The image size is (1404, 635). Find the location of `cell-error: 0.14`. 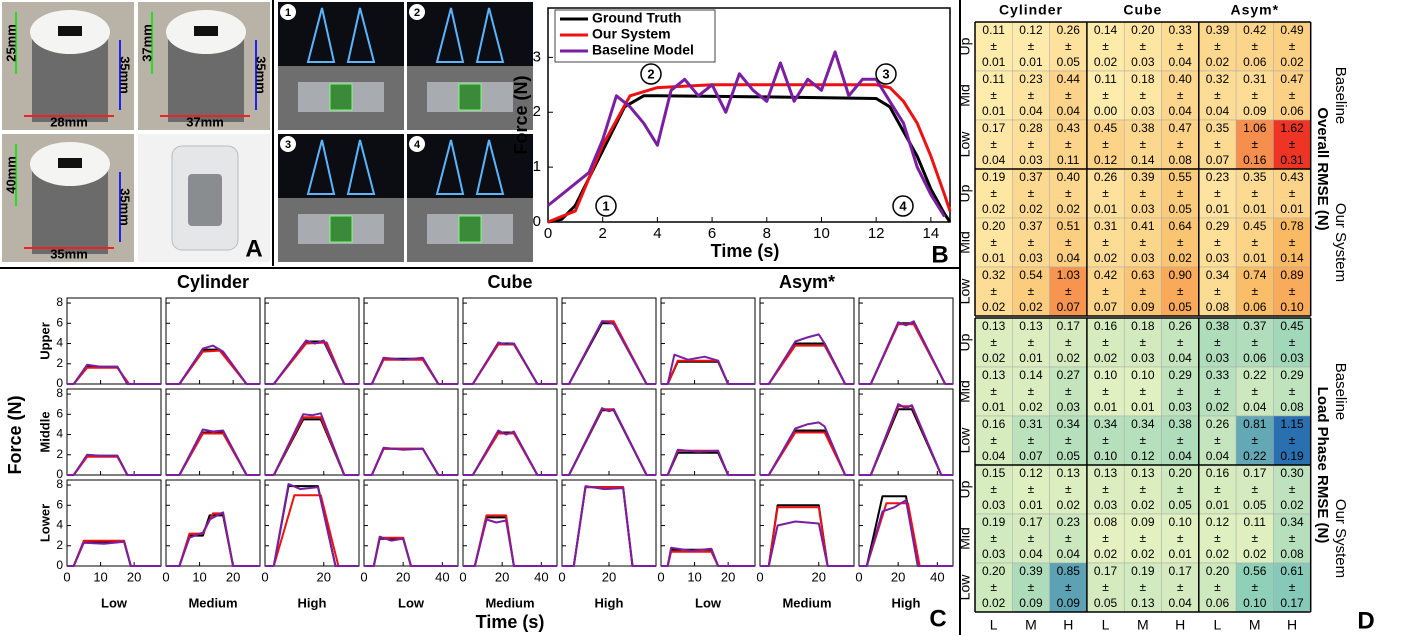

cell-error: 0.14 is located at coordinates (1292, 258).